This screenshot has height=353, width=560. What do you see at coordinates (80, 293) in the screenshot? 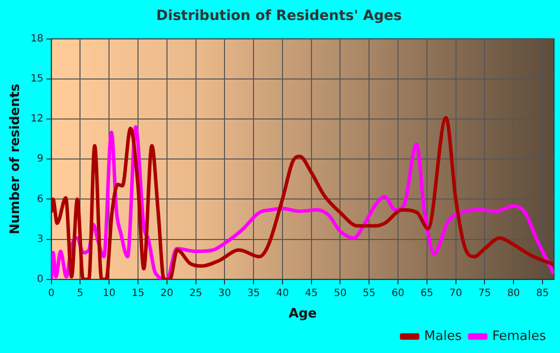
I see `x-tick-label: 5` at bounding box center [80, 293].